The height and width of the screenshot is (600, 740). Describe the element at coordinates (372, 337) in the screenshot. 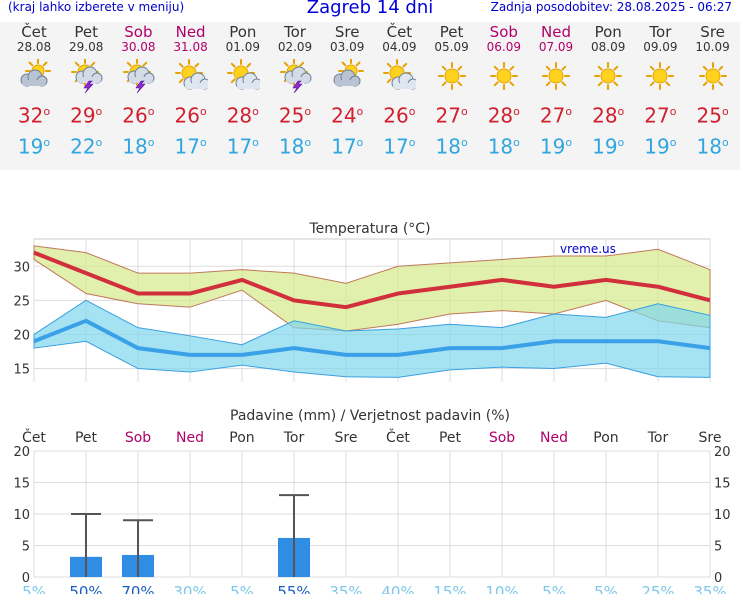

I see `min-temperature-line` at that location.